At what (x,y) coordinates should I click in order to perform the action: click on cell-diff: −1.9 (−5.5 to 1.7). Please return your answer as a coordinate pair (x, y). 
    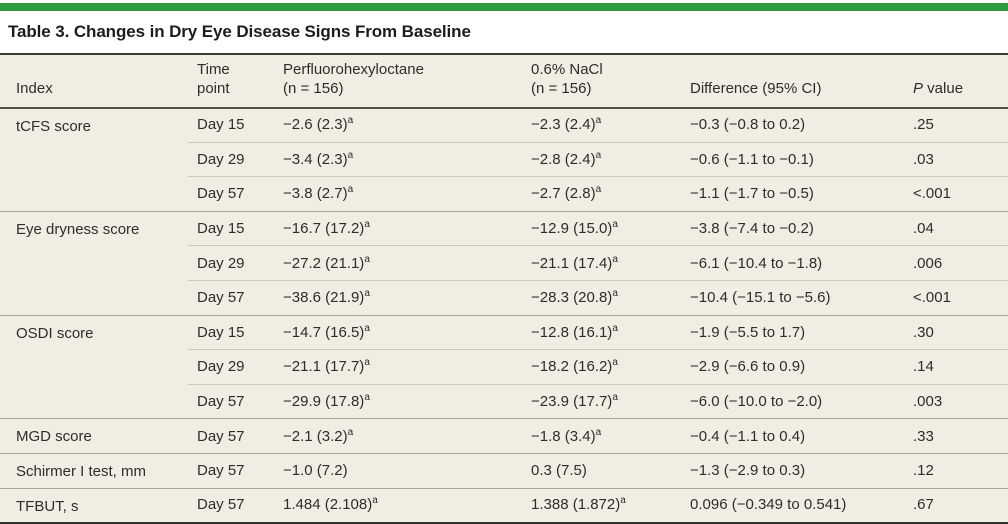
    Looking at the image, I should click on (792, 332).